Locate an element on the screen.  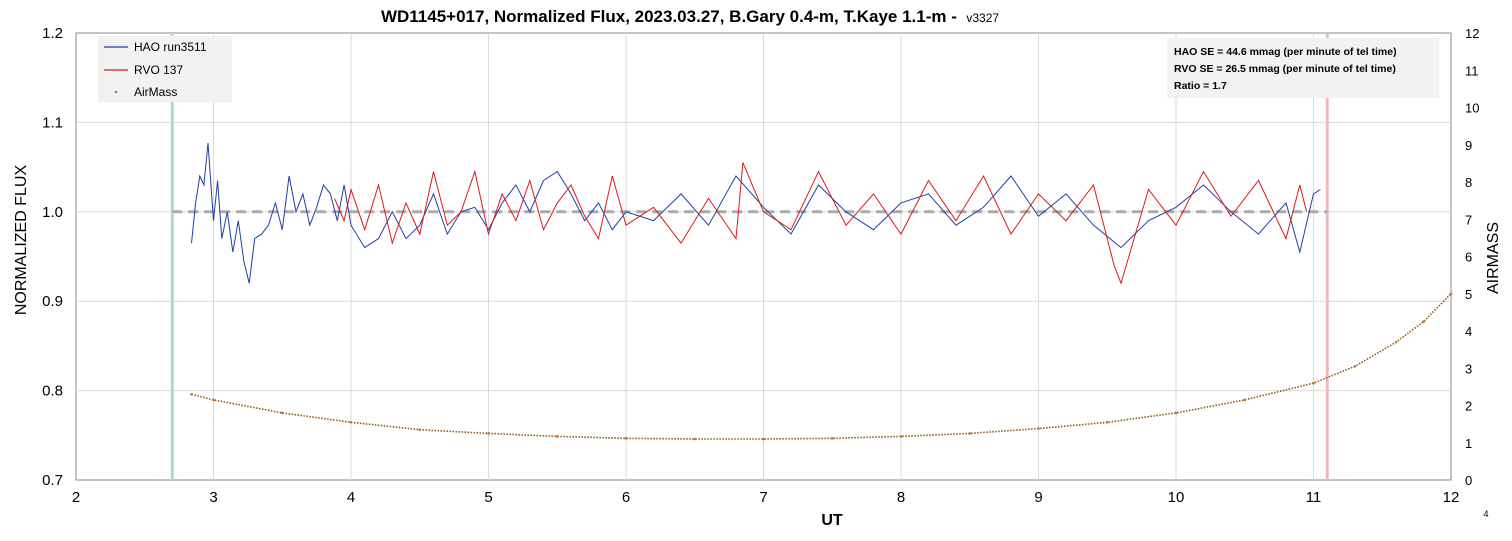
legend: HAO run3511 RVO 137 AirMass is located at coordinates (165, 69).